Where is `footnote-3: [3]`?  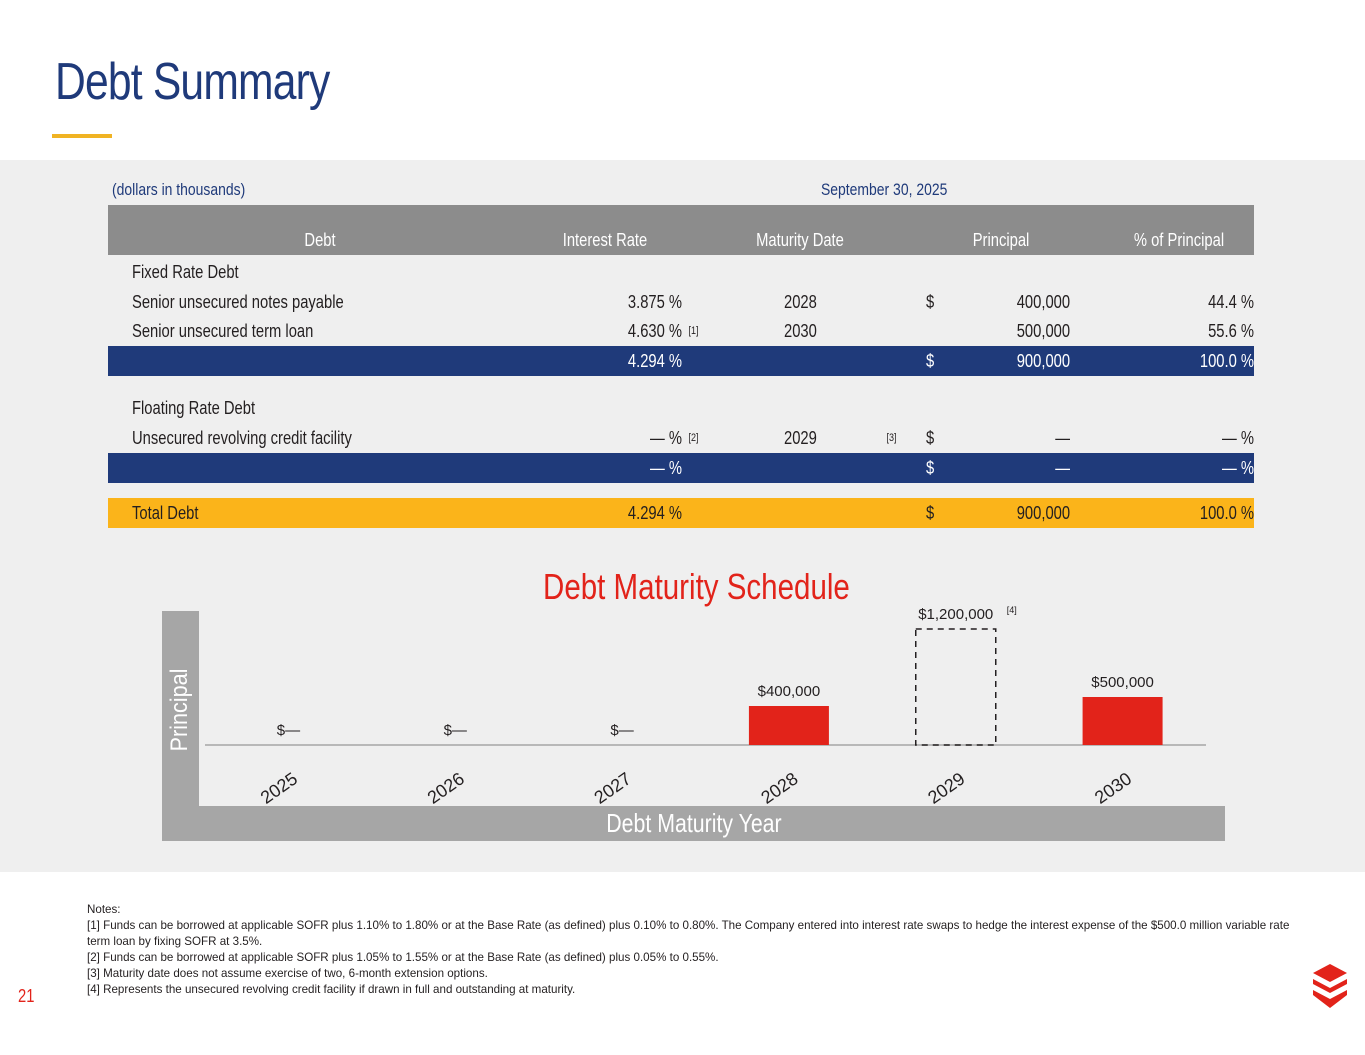
footnote-3: [3] is located at coordinates (891, 438).